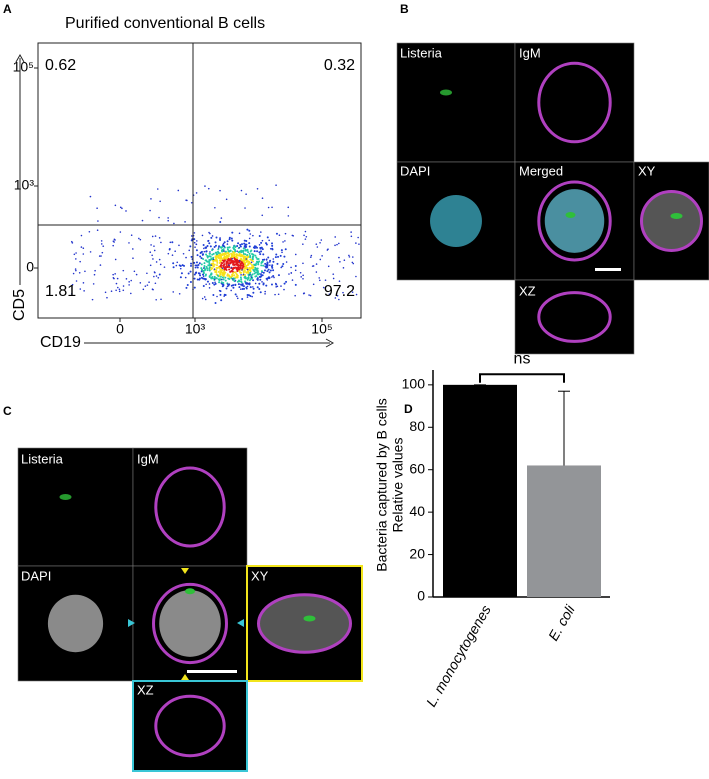 The image size is (709, 779). I want to click on annotation: ns, so click(522, 359).